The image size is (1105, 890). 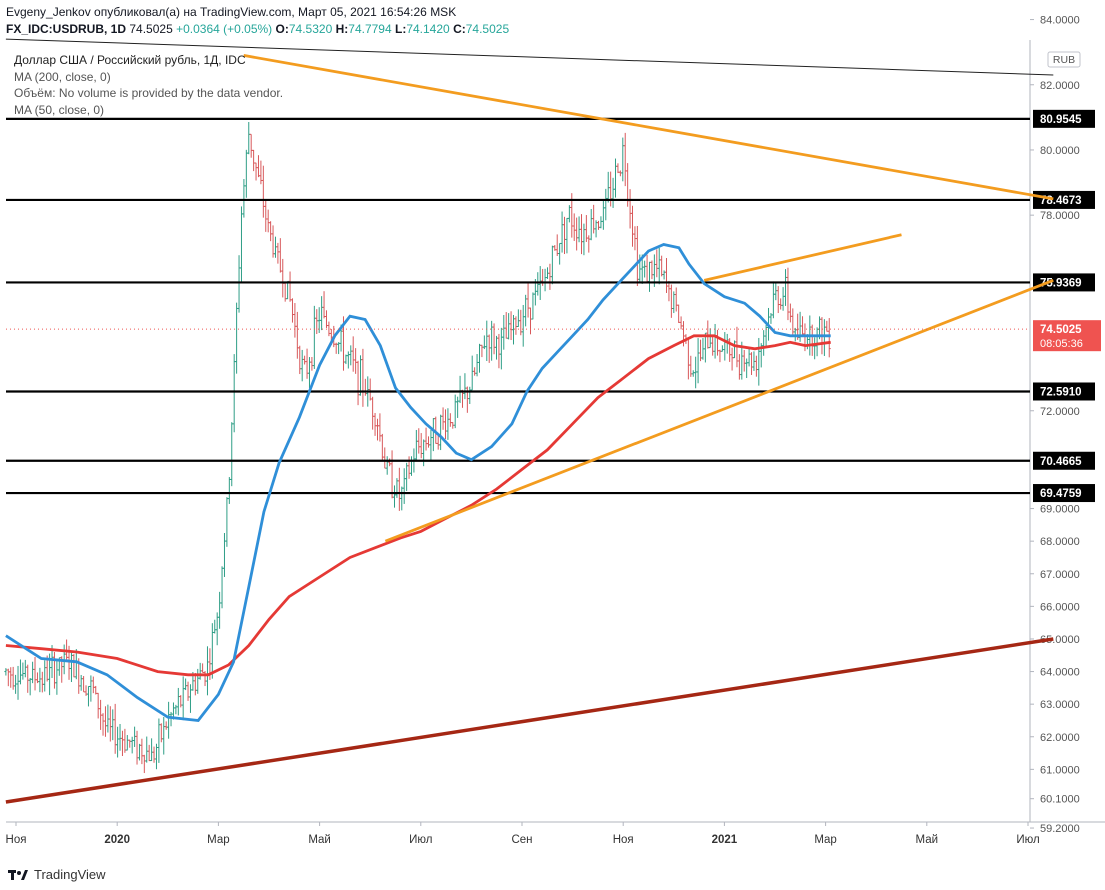 I want to click on tradingview-logo-icon, so click(x=18, y=874).